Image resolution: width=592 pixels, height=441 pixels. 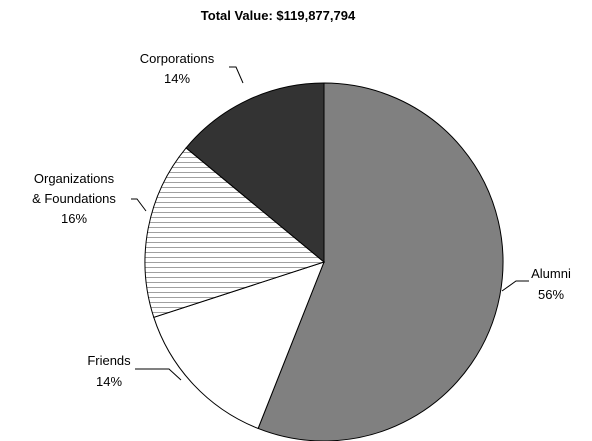 I want to click on leader-line-alumni, so click(x=515, y=286).